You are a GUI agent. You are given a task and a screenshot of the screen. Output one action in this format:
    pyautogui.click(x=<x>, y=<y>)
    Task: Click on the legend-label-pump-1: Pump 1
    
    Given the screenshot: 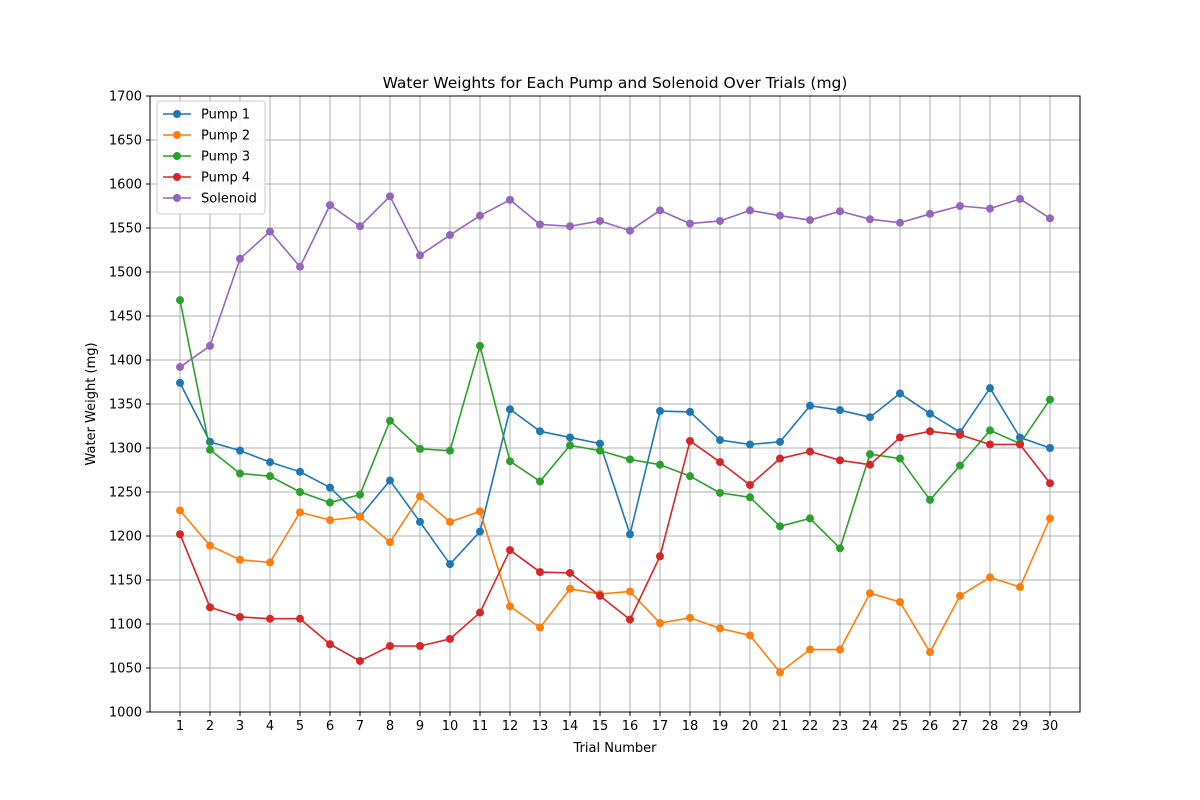 What is the action you would take?
    pyautogui.click(x=225, y=115)
    